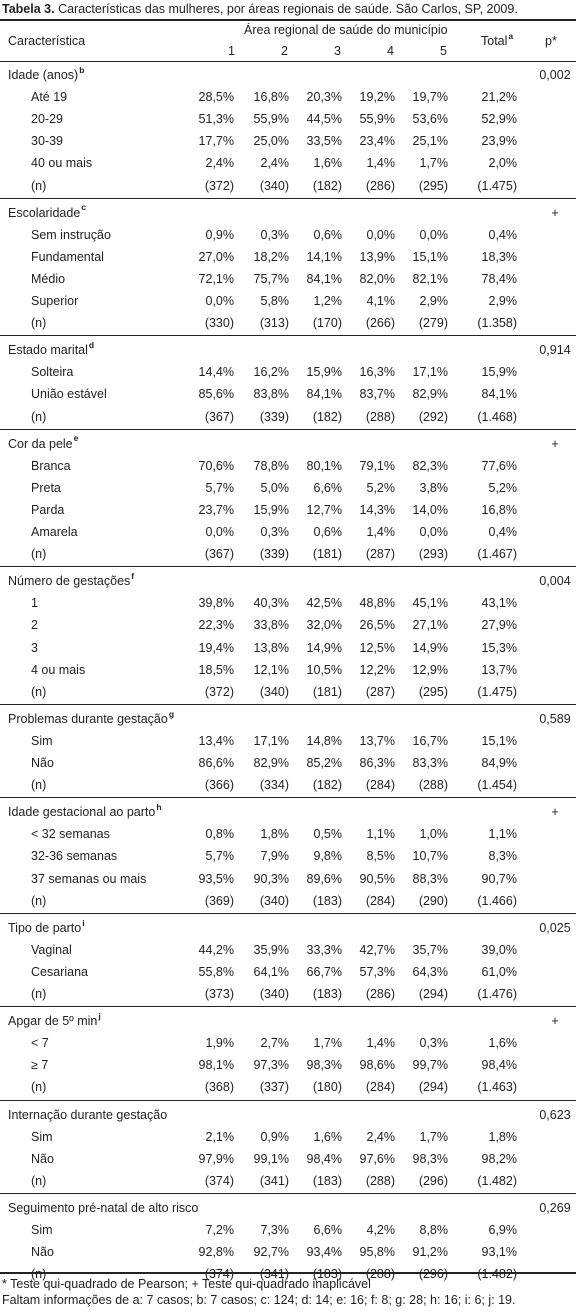 The image size is (576, 1312). What do you see at coordinates (288, 186) in the screenshot?
I see `table-row: (n) (372) (340) (182) (286) (295) (1.475)` at bounding box center [288, 186].